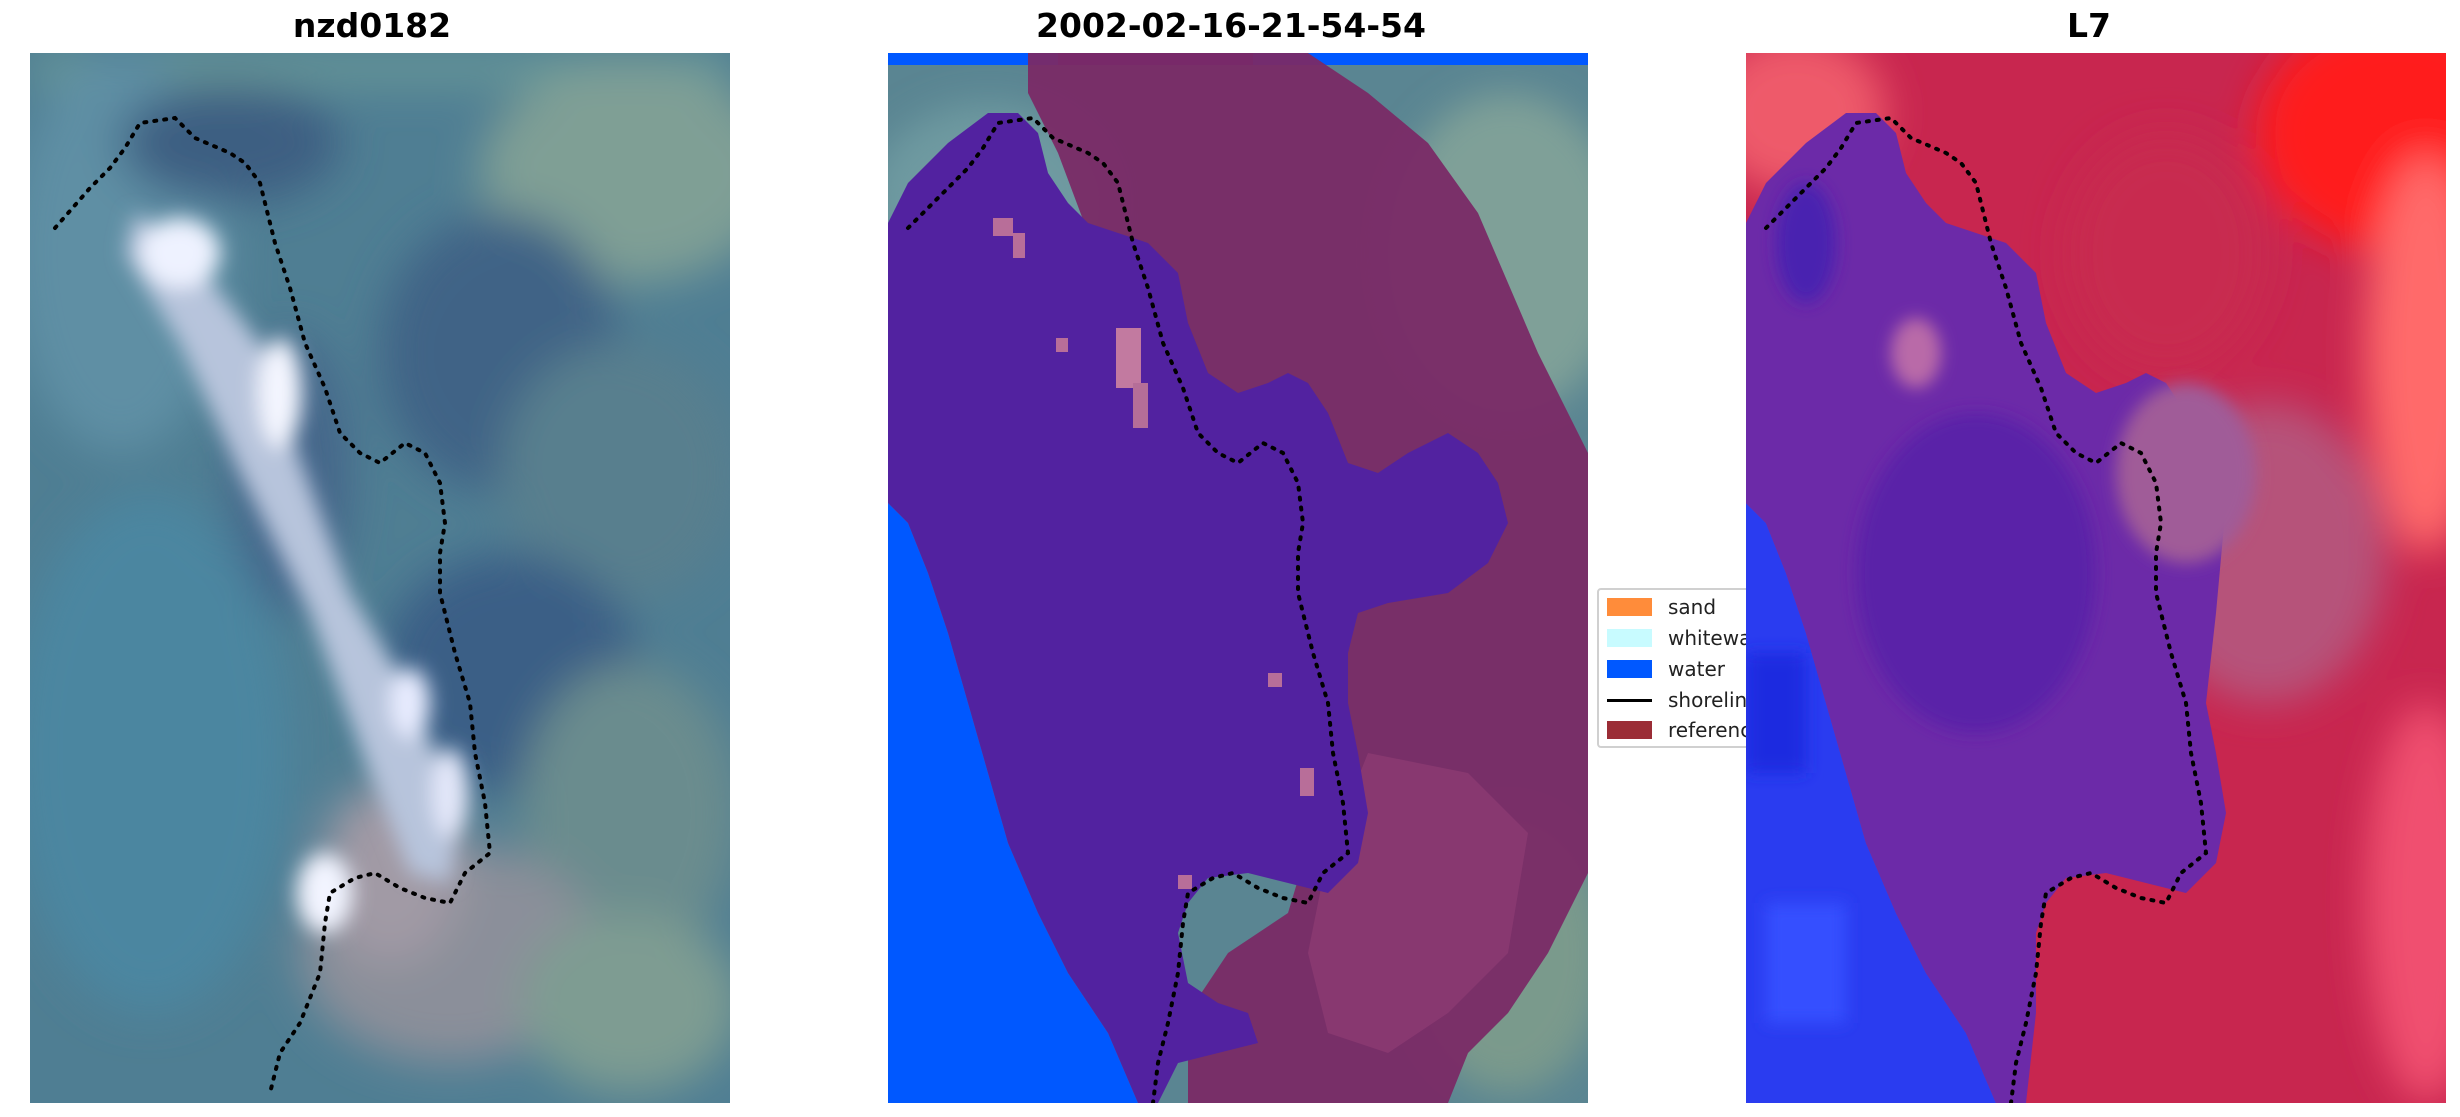 This screenshot has height=1117, width=2460. What do you see at coordinates (2089, 25) in the screenshot?
I see `panel-title-index: L7` at bounding box center [2089, 25].